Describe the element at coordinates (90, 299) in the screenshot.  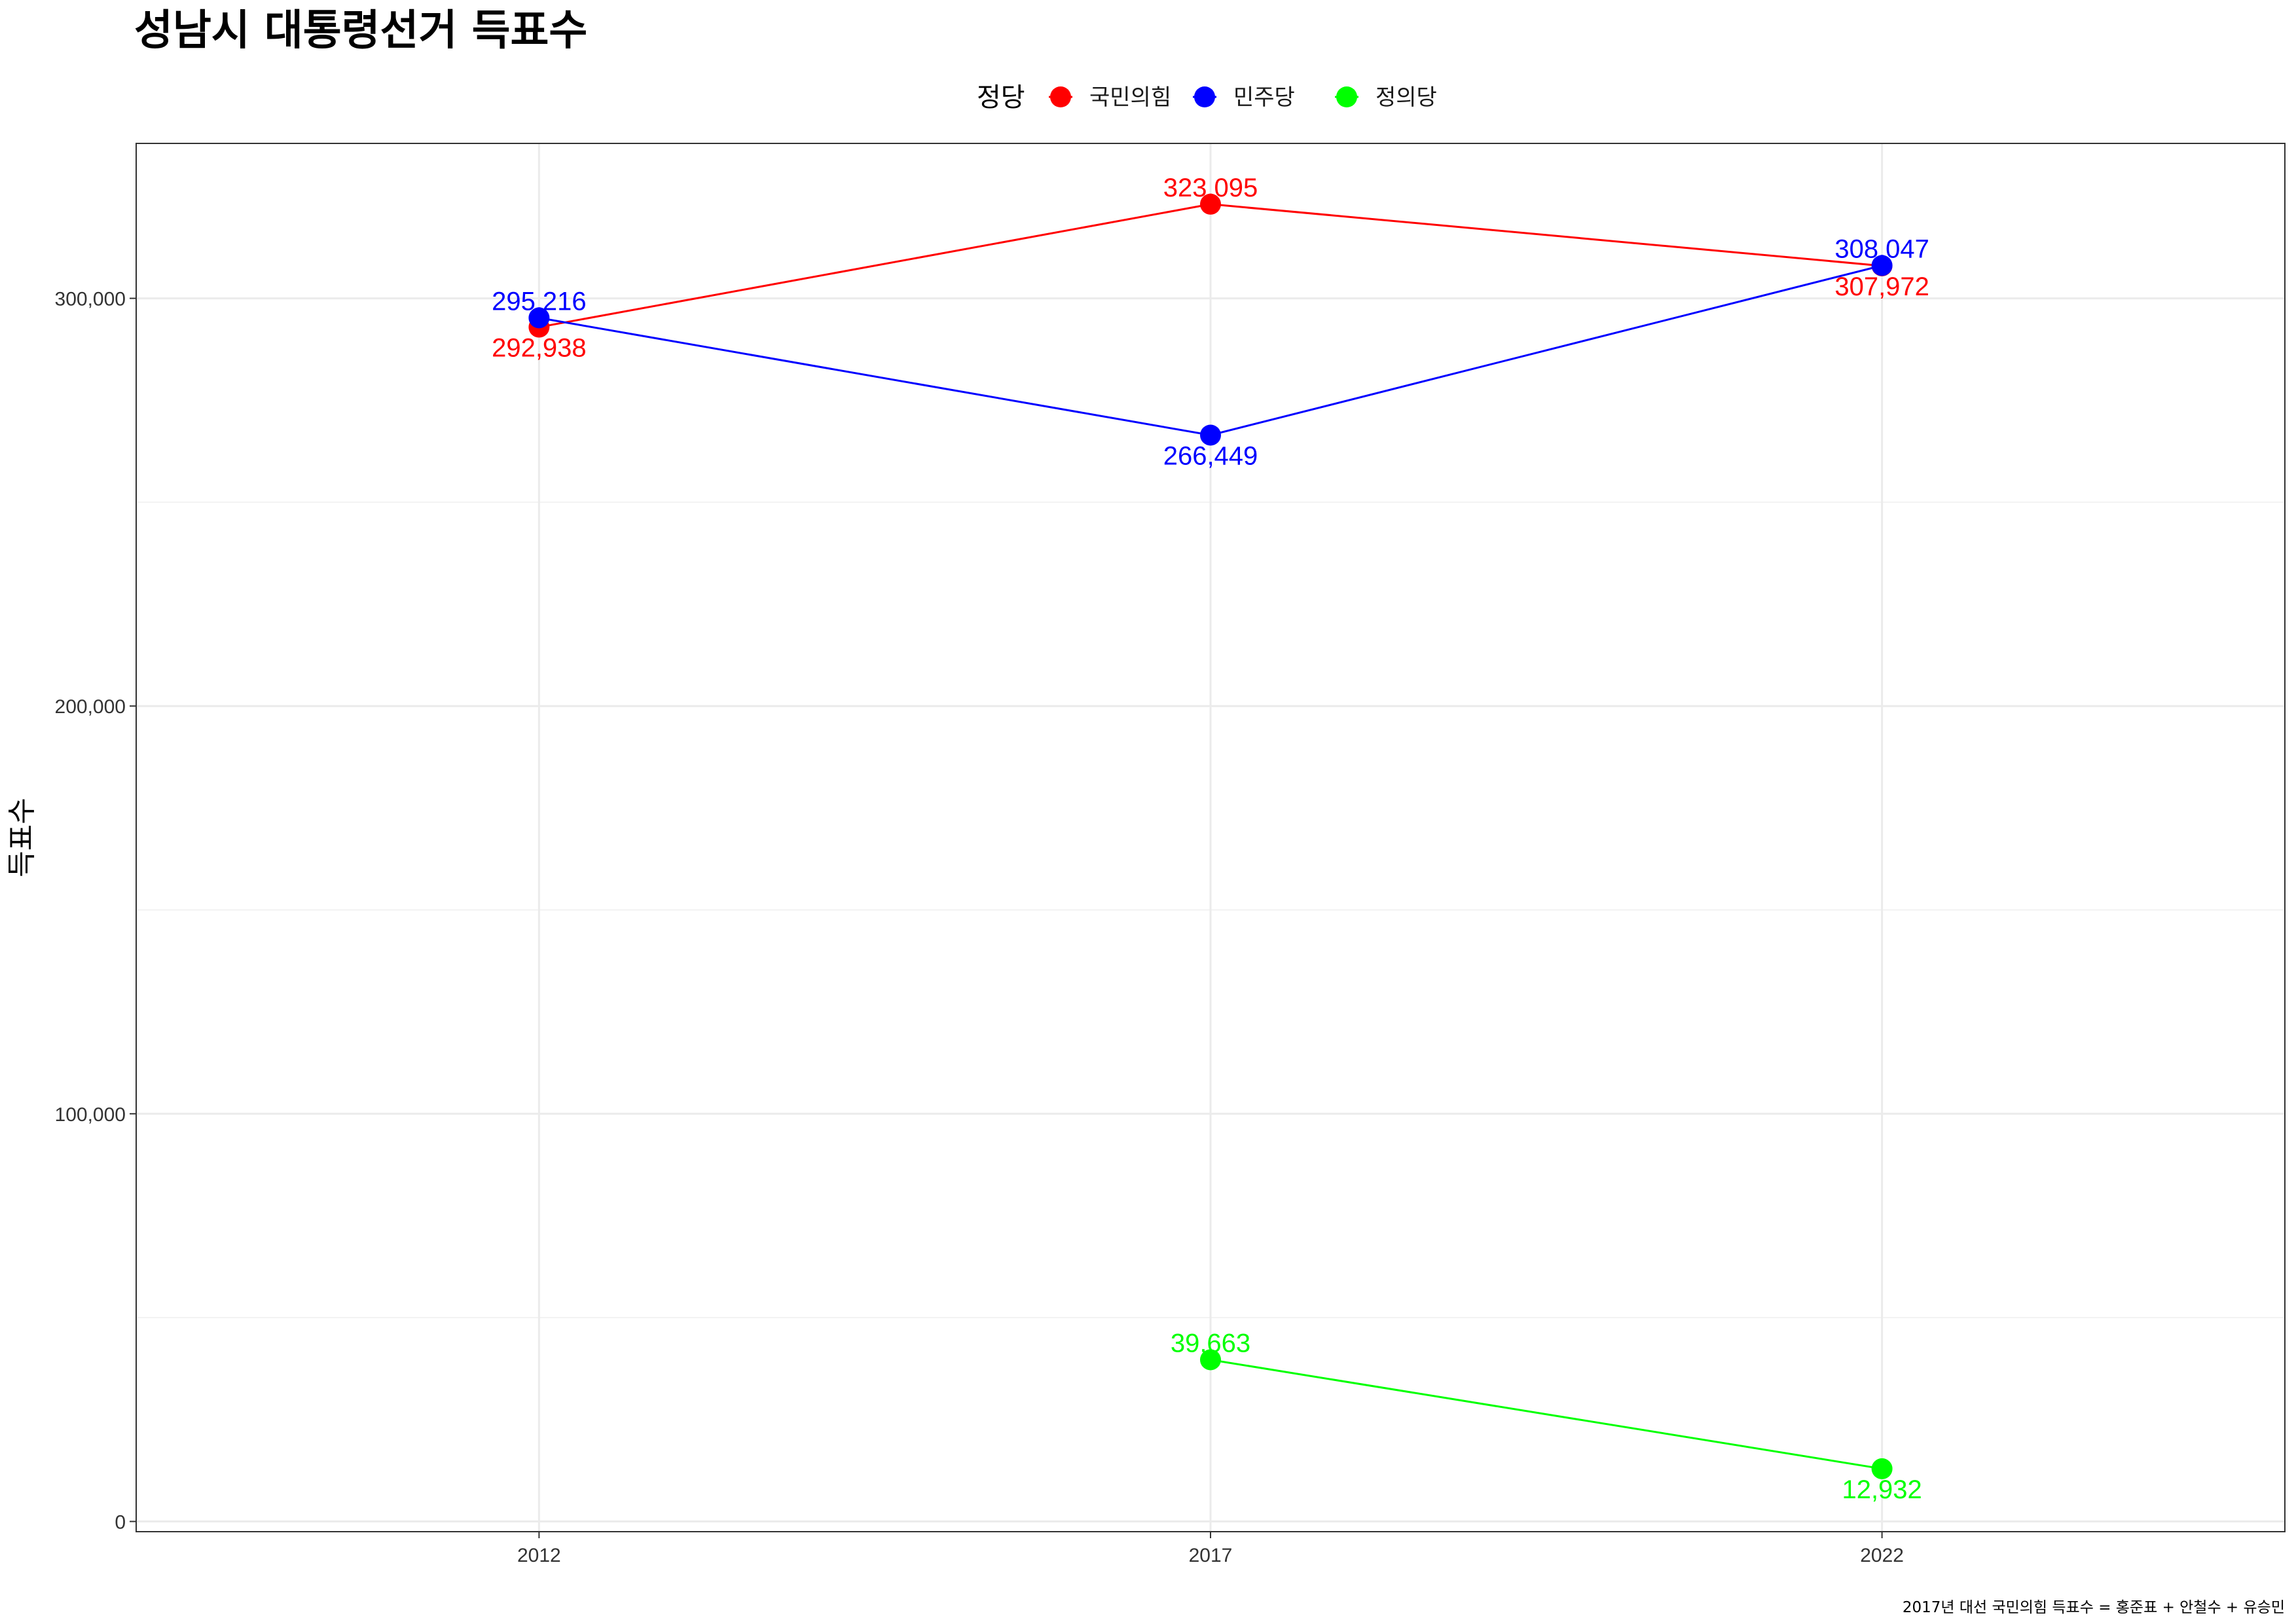
I see `y-tick-label: 300,000` at that location.